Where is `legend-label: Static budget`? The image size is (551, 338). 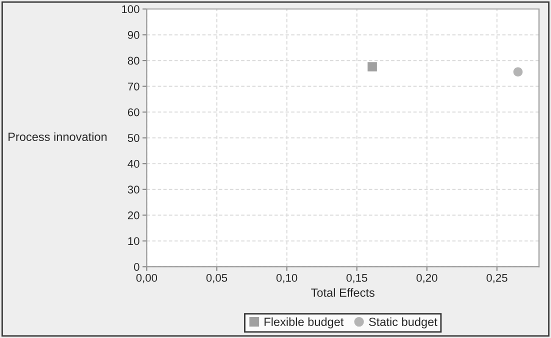
legend-label: Static budget is located at coordinates (403, 322).